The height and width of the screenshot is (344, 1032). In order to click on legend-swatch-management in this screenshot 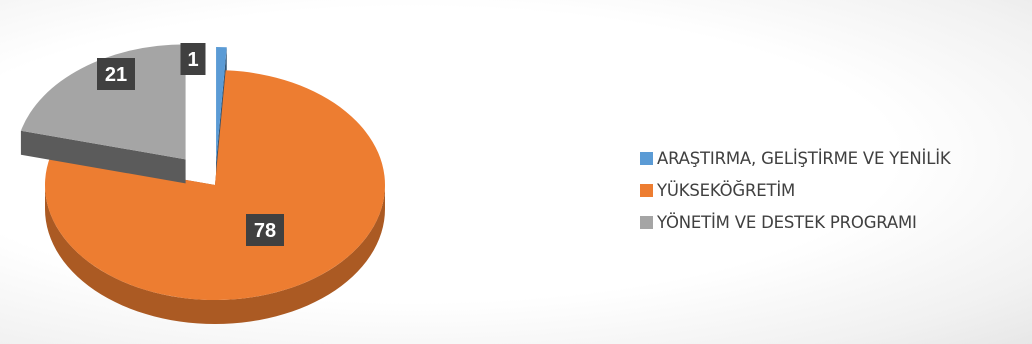, I will do `click(646, 222)`.